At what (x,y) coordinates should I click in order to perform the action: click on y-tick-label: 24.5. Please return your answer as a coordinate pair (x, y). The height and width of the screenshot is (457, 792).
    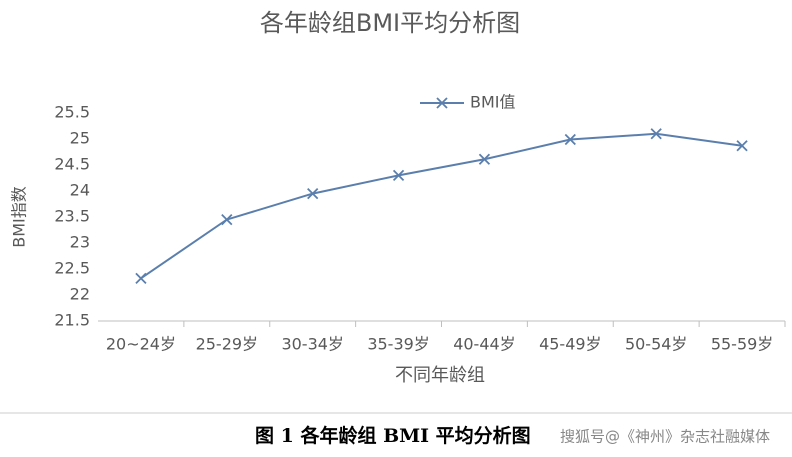
    Looking at the image, I should click on (72, 164).